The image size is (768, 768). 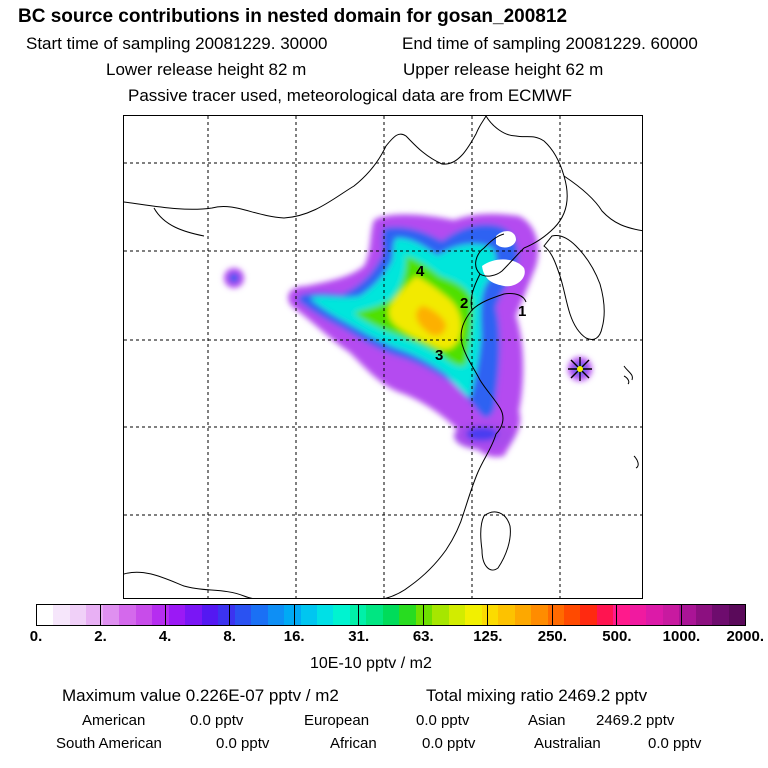 What do you see at coordinates (243, 743) in the screenshot?
I see `region-value-south-american: 0.0 pptv` at bounding box center [243, 743].